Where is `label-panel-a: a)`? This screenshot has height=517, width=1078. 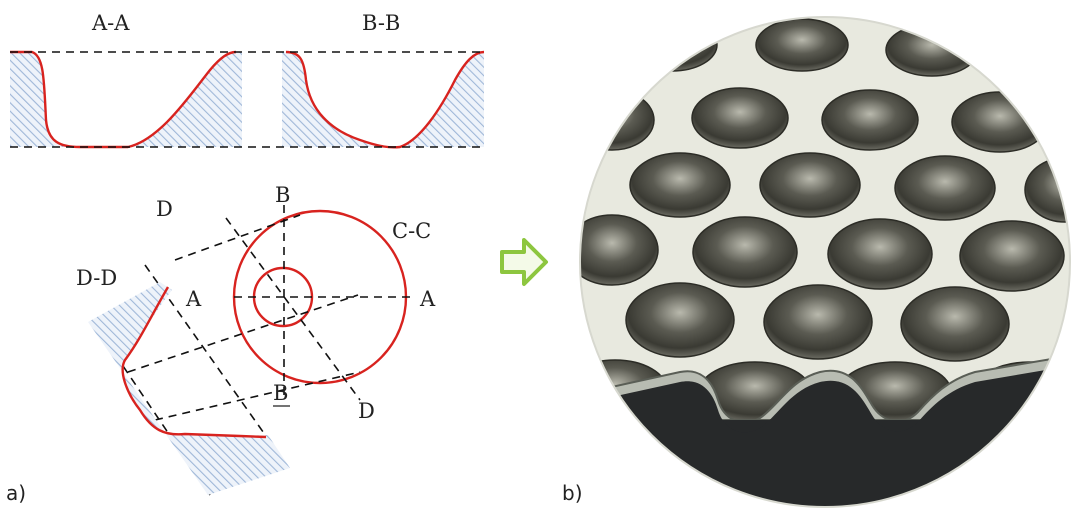 label-panel-a: a) is located at coordinates (16, 493).